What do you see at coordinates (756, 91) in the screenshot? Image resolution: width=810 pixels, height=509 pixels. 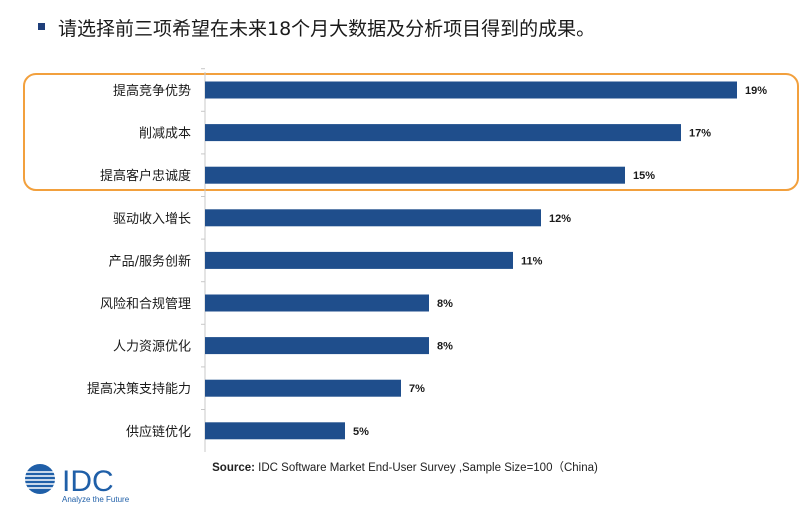 I see `value-label: 19%` at bounding box center [756, 91].